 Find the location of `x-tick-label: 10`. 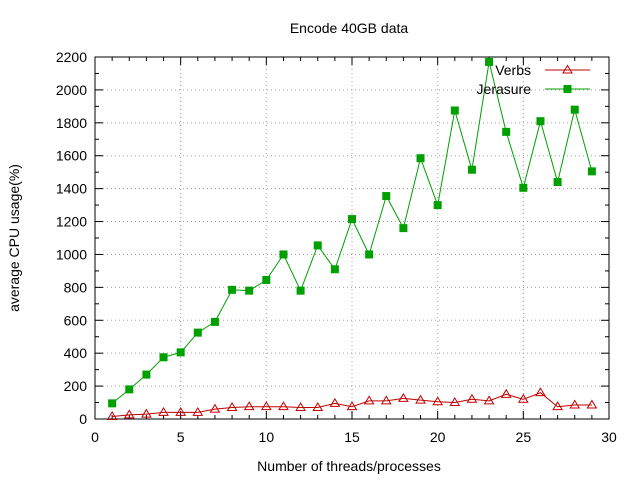

x-tick-label: 10 is located at coordinates (267, 437).